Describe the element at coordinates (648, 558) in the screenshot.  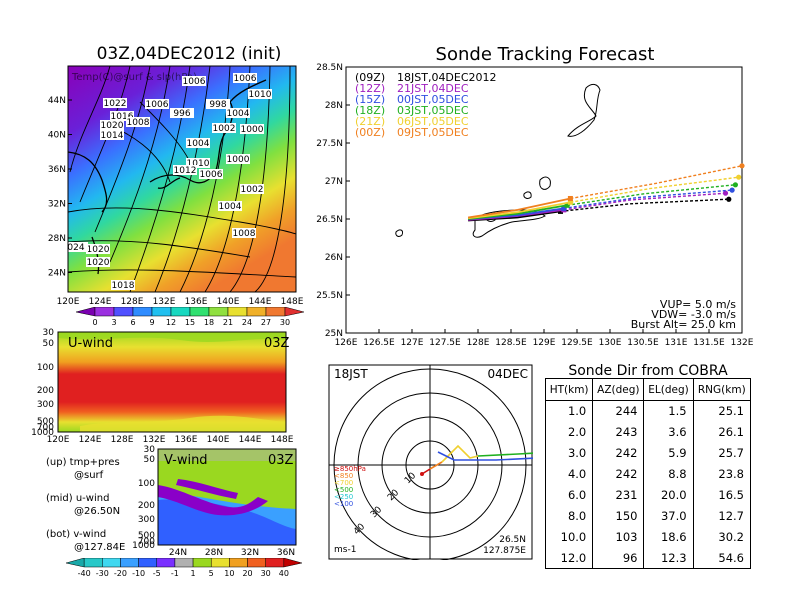
I see `cobra-row: 12.0 96 12.3 54.6` at that location.